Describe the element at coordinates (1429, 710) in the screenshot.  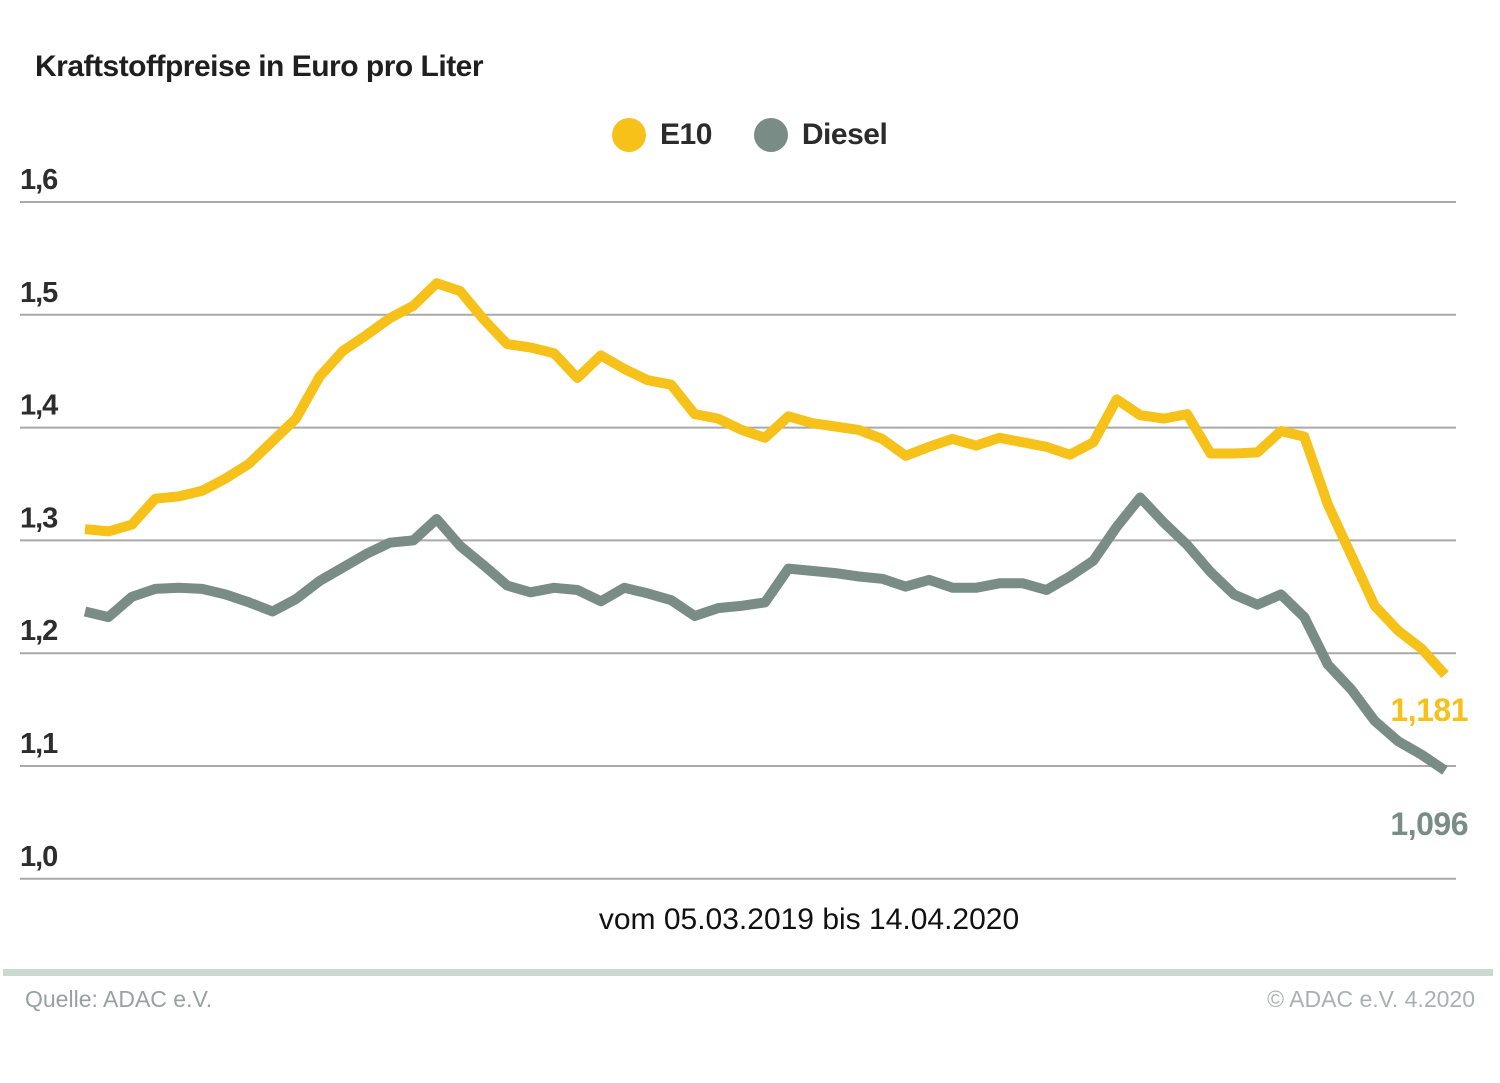
I see `e10-end-value-label: 1,181` at that location.